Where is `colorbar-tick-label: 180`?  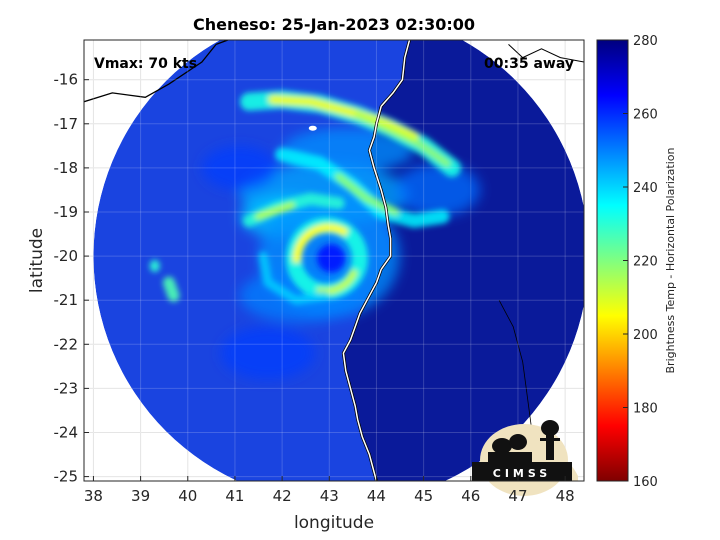
colorbar-tick-label: 180 is located at coordinates (645, 409).